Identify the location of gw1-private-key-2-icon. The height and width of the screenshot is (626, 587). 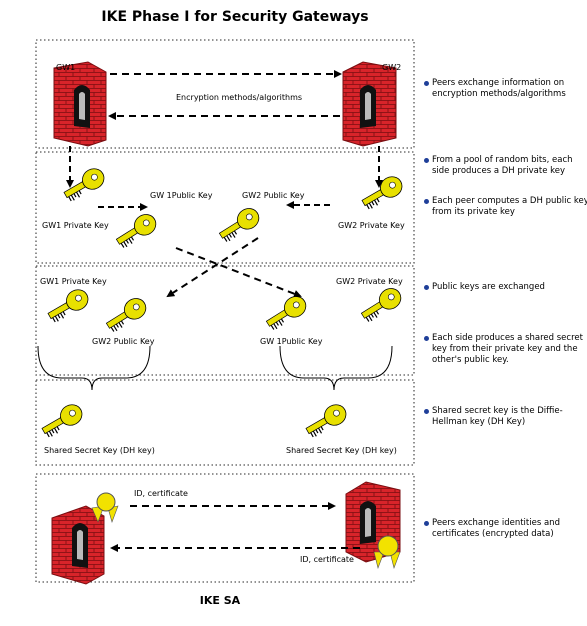
(68, 305).